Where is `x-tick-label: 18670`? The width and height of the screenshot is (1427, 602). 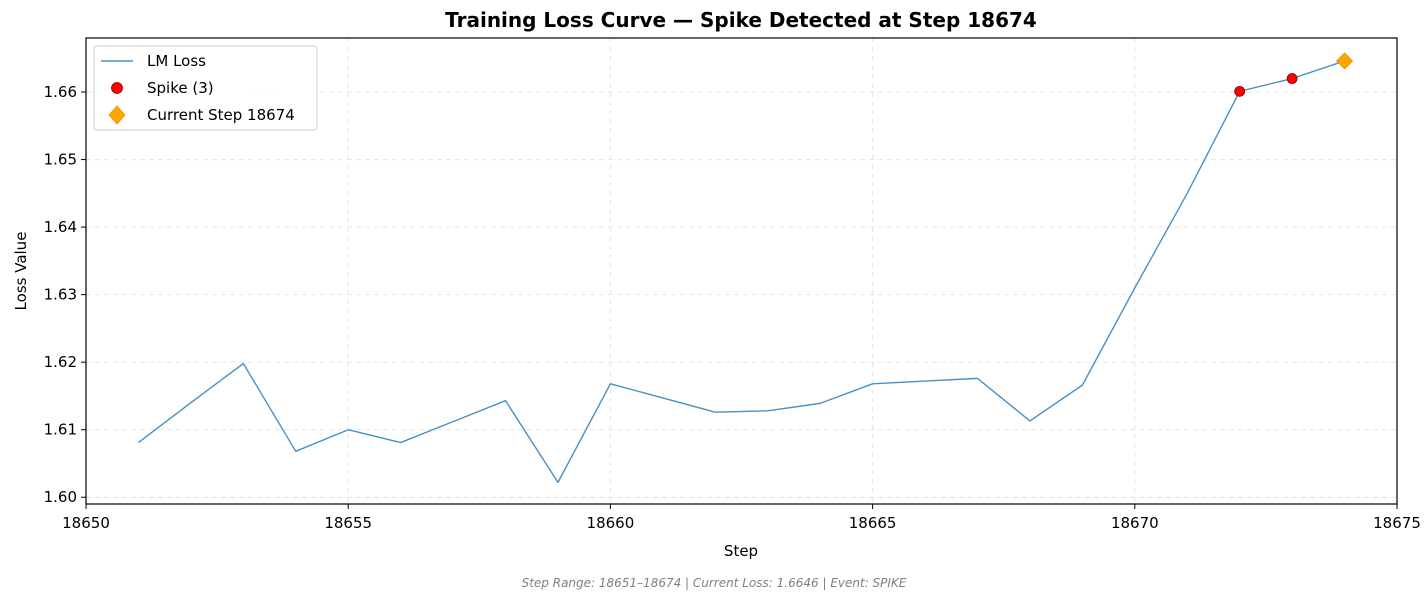 x-tick-label: 18670 is located at coordinates (1135, 523).